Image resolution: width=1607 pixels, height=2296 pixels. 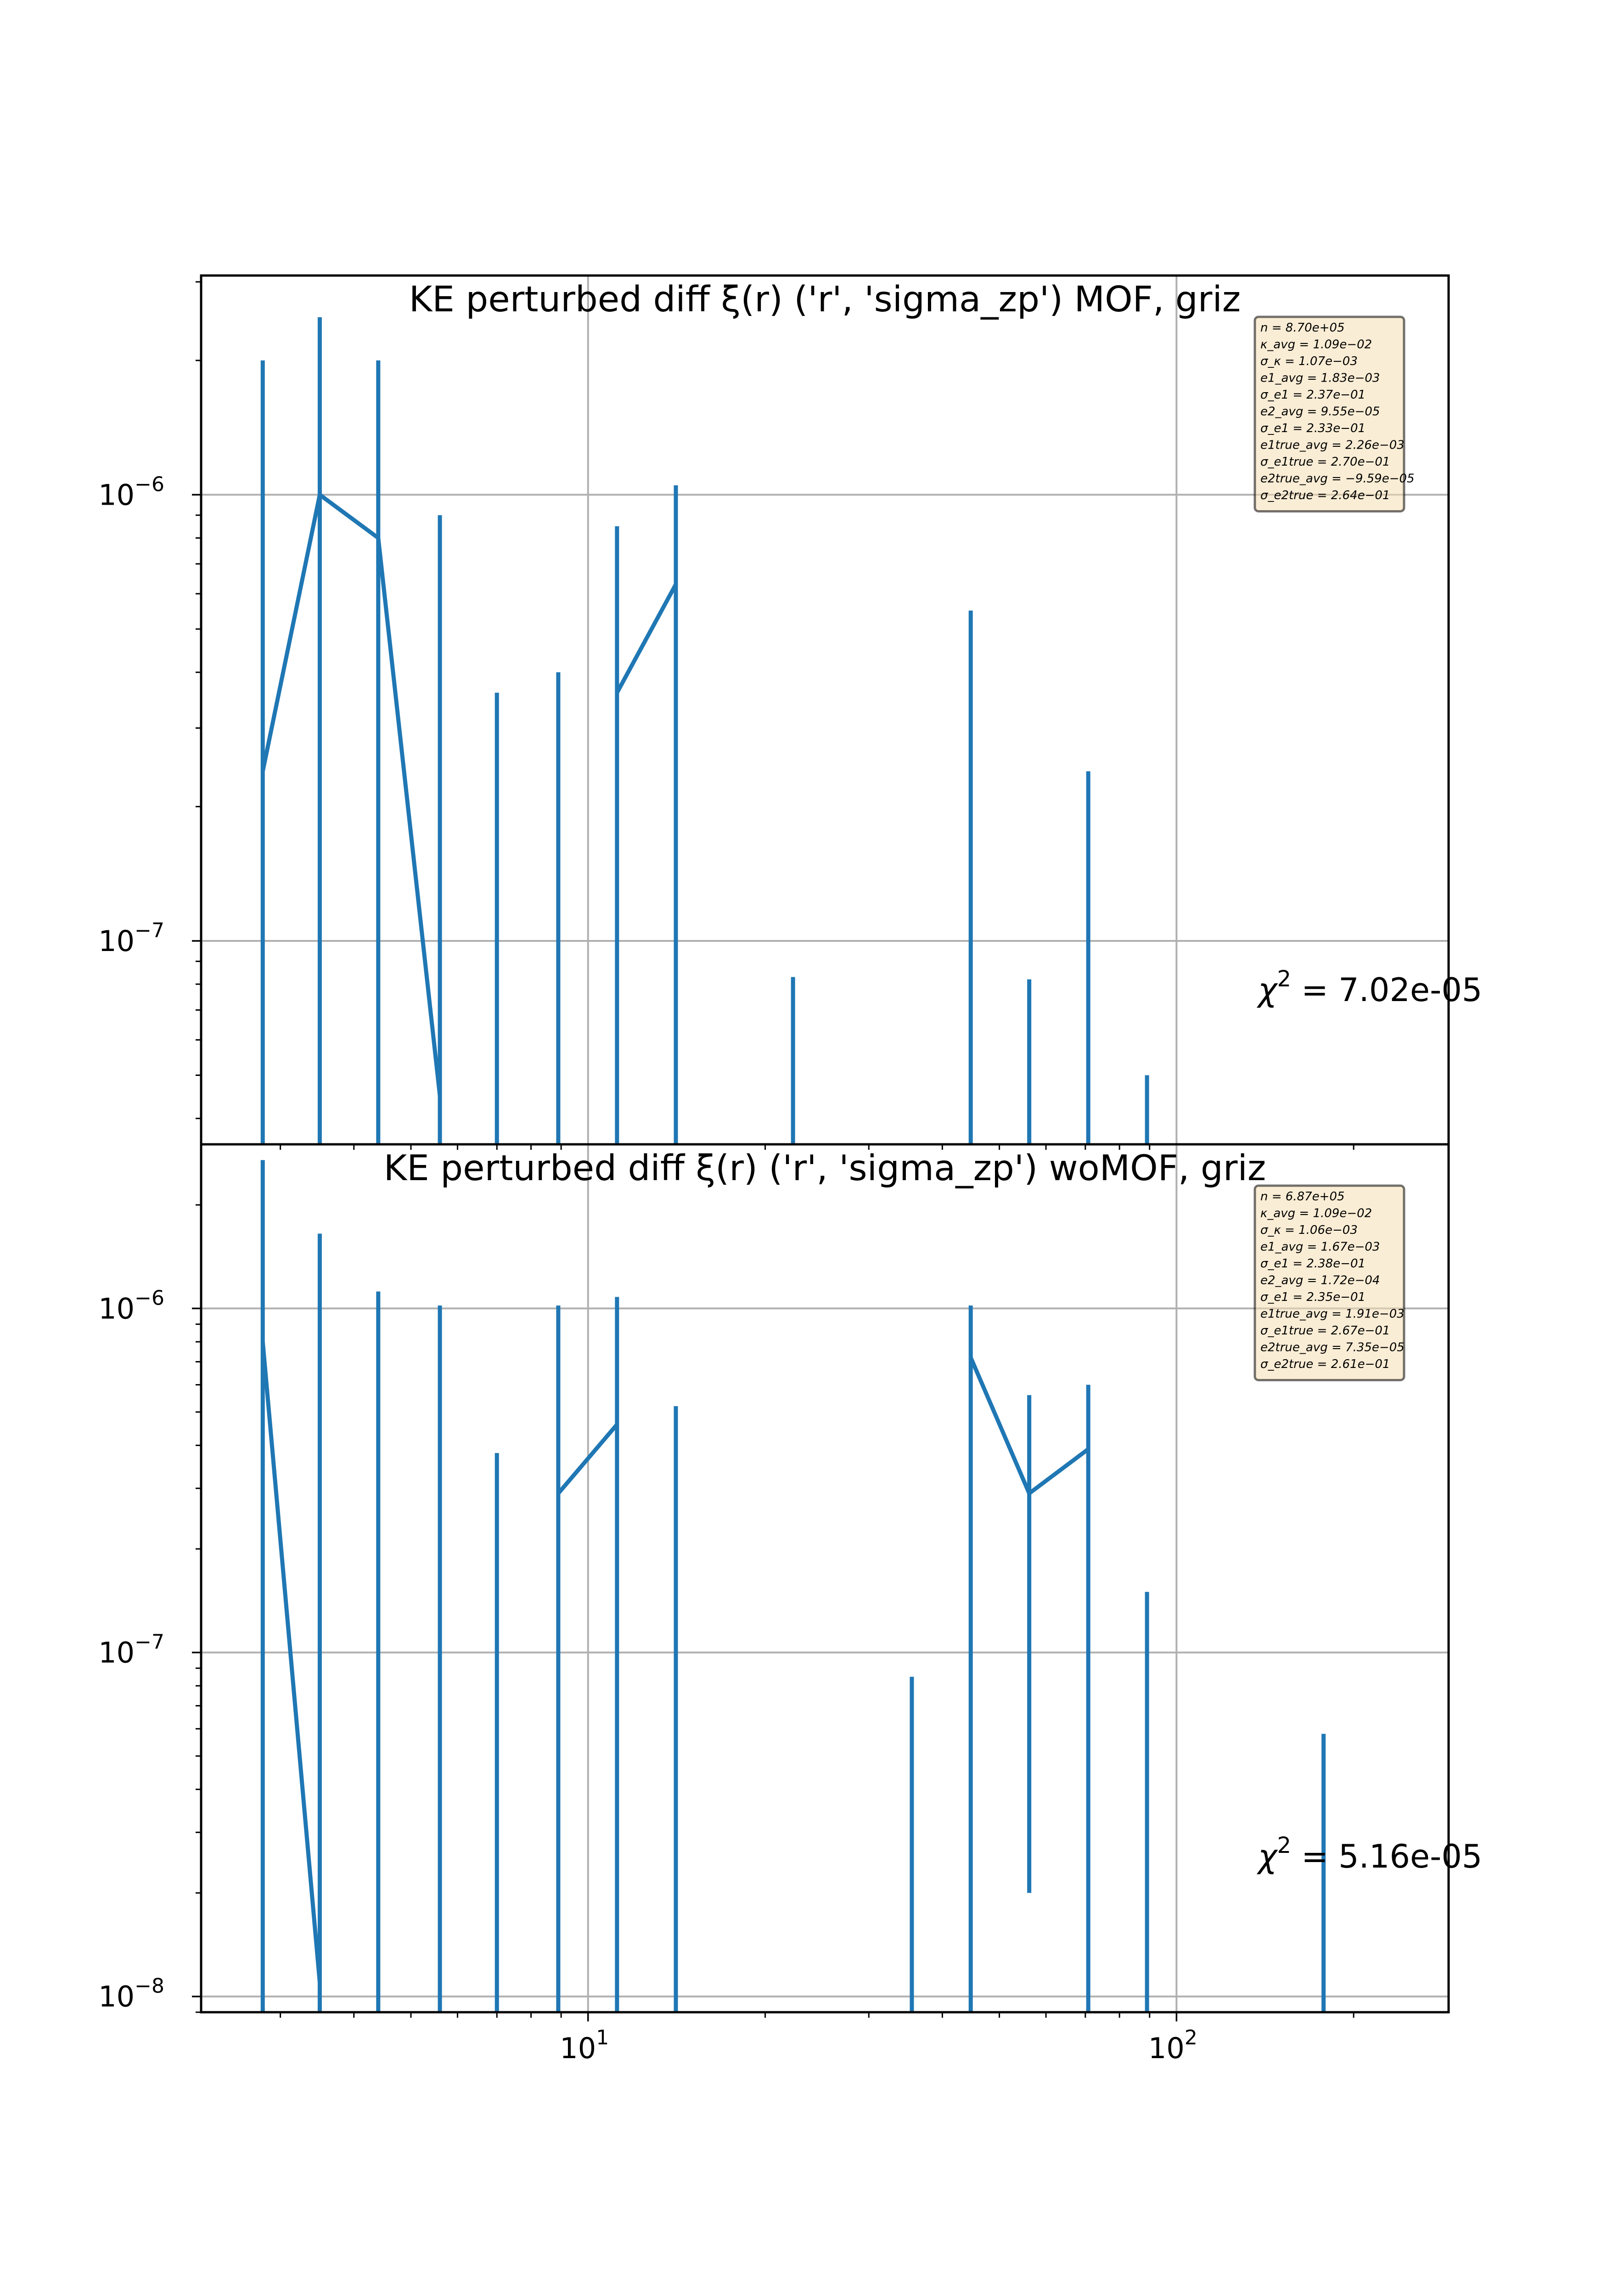 What do you see at coordinates (1332, 1348) in the screenshot?
I see `stats-line: e2true_avg = 7.35e−05` at bounding box center [1332, 1348].